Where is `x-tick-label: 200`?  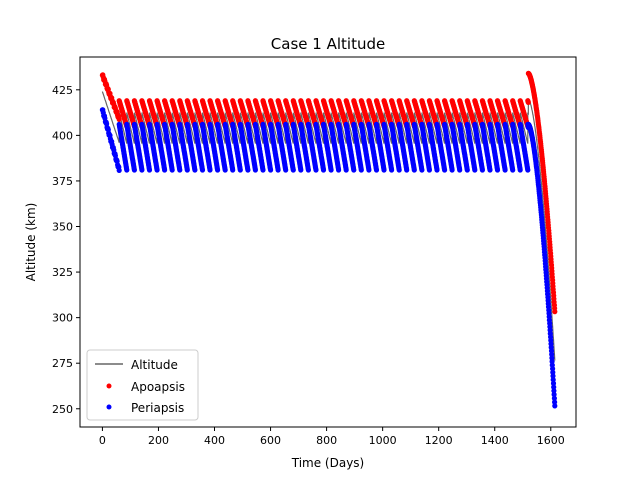
x-tick-label: 200 is located at coordinates (158, 440).